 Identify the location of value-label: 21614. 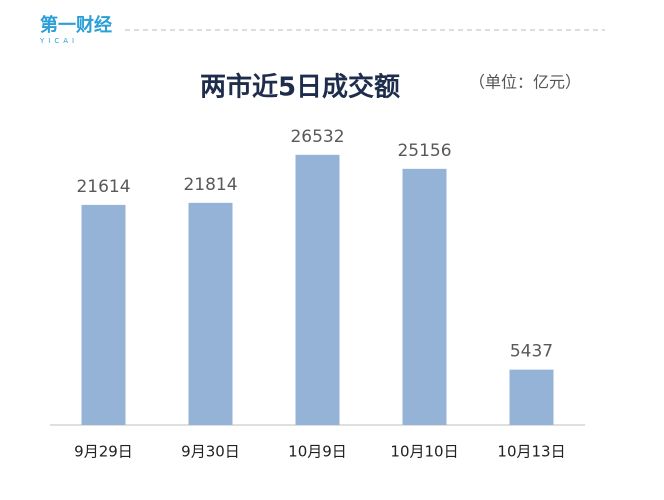
(103, 187).